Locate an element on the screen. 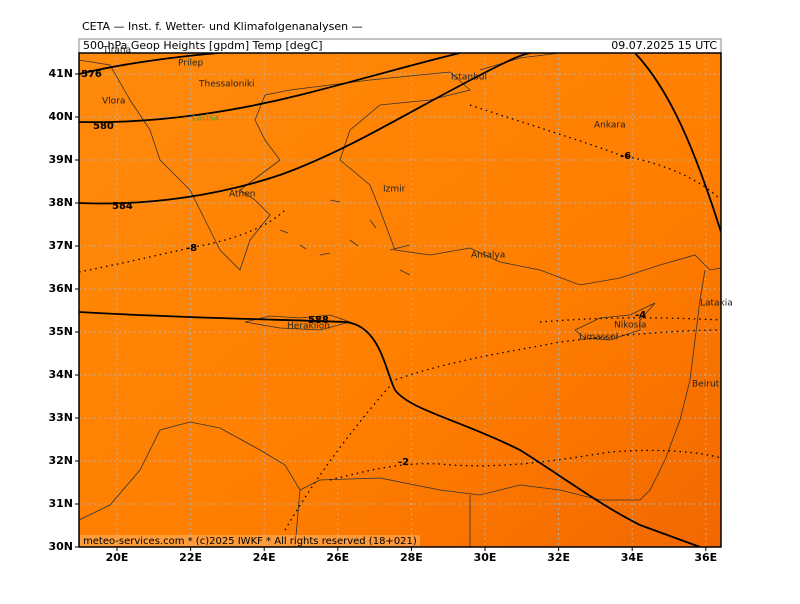 The height and width of the screenshot is (604, 800). temp-label: -6 is located at coordinates (625, 156).